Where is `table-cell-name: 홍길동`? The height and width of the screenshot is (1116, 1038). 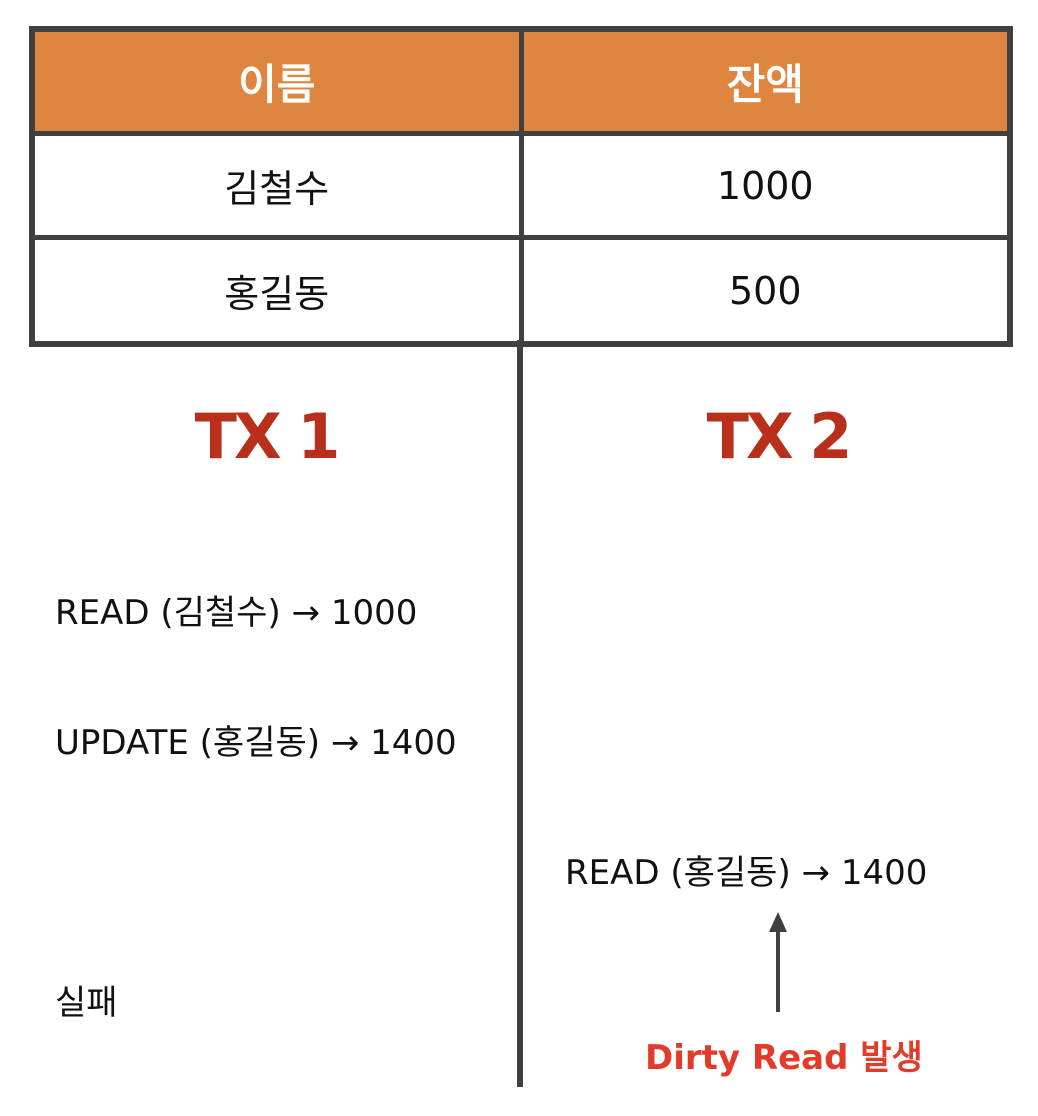 table-cell-name: 홍길동 is located at coordinates (277, 290).